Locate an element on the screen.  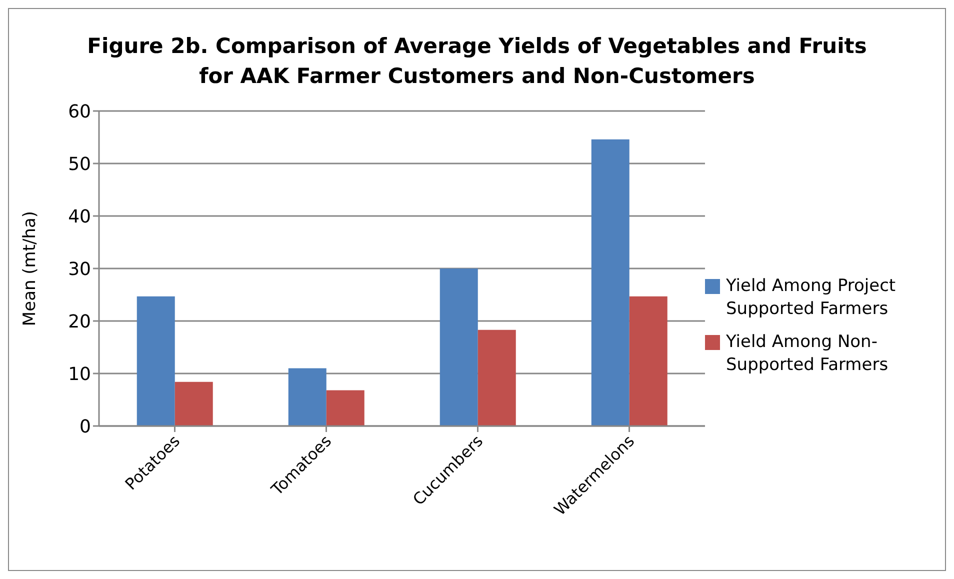
chart-title: Figure 2b. Comparison of Average Yields of Vegetables and Fruits for AAK Farmer Customers and Non-Customers is located at coordinates (477, 61).